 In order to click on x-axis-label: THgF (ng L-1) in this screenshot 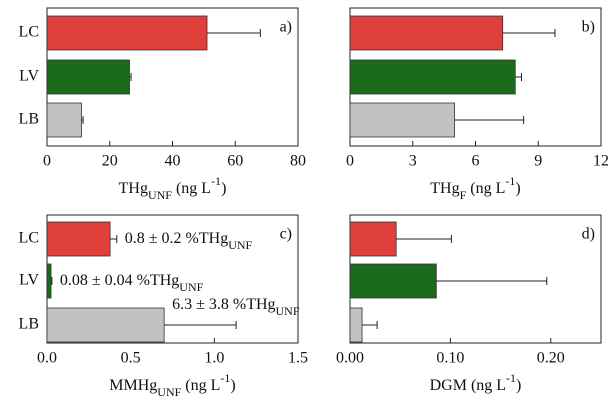, I will do `click(475, 188)`.